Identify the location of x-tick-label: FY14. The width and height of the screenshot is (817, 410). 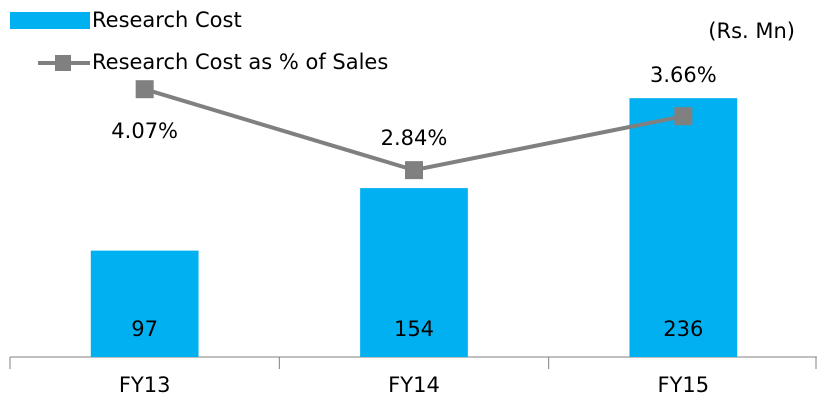
(414, 385).